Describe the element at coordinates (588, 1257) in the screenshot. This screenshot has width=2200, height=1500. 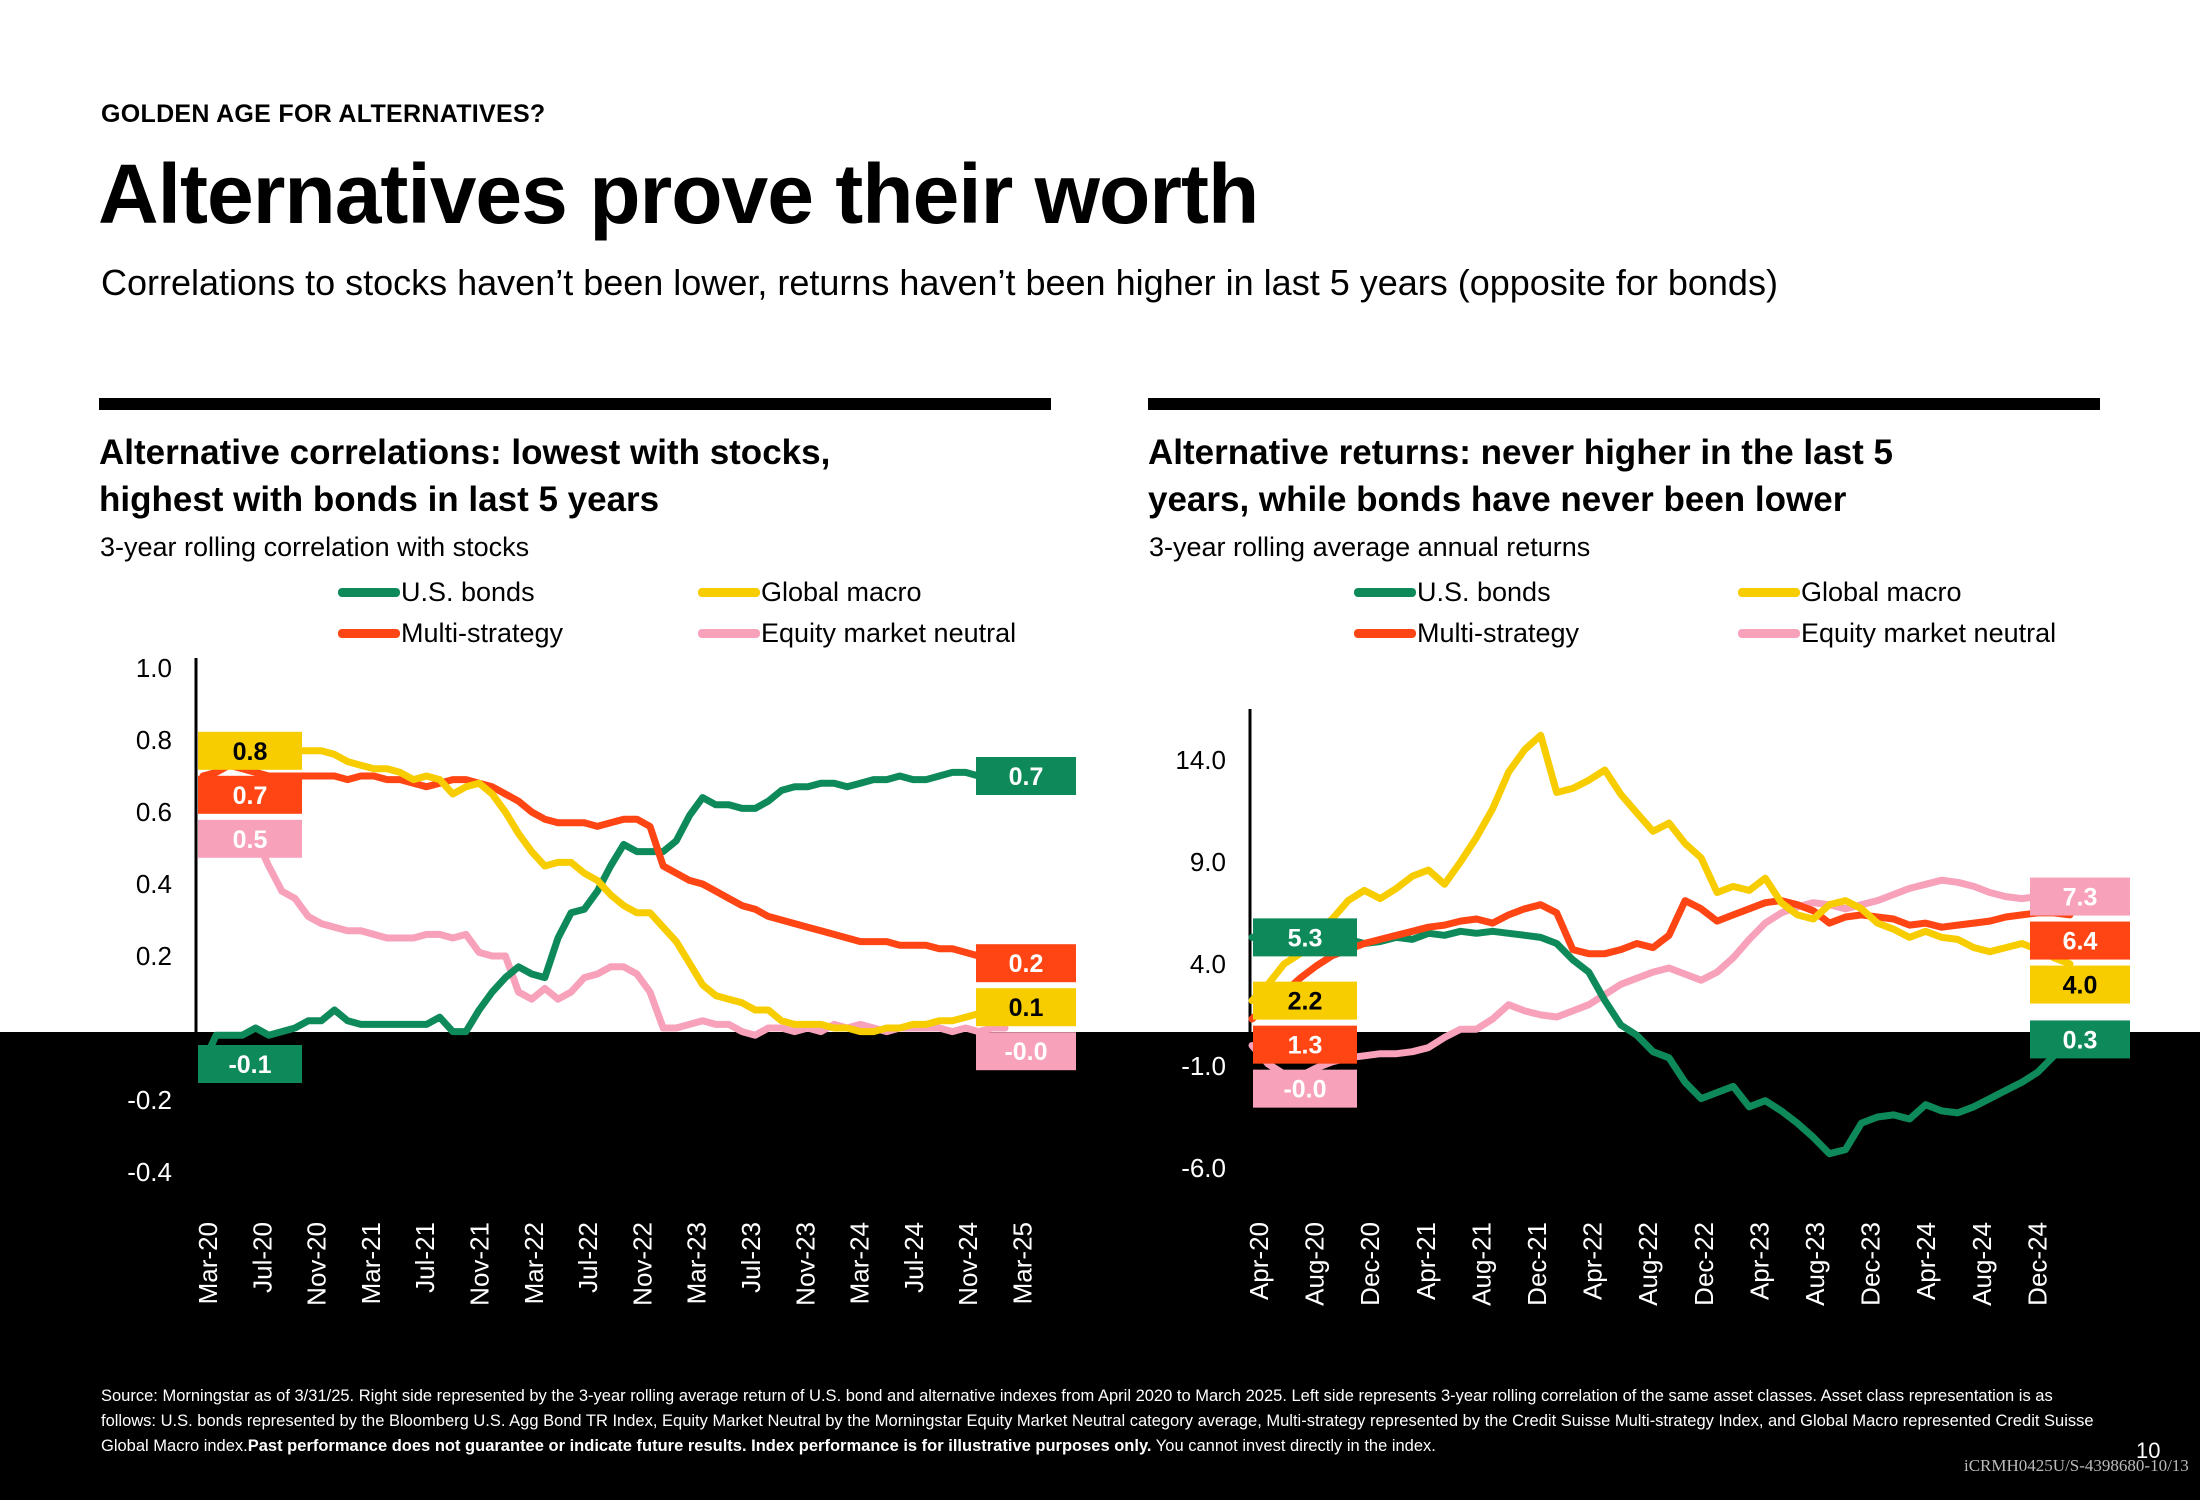
I see `correlation-x-tick-label: Jul-22` at that location.